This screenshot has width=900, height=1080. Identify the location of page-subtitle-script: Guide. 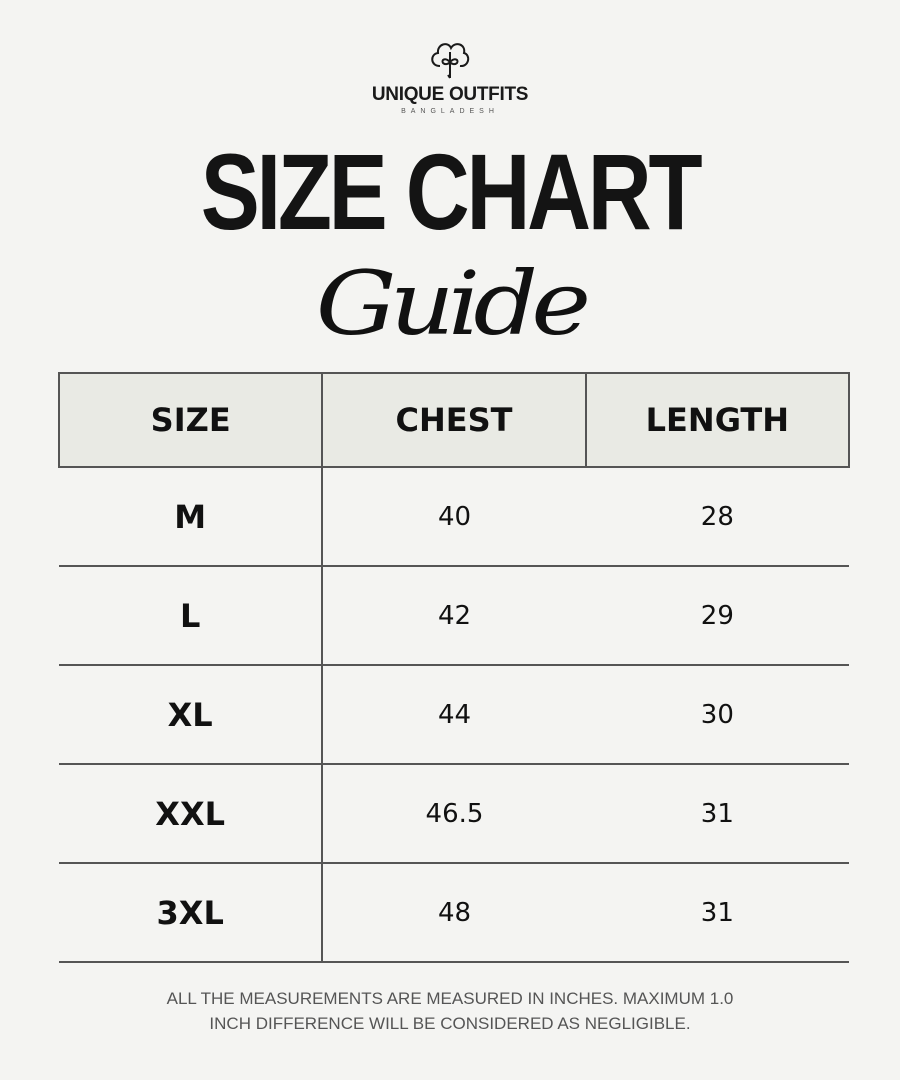
(453, 303).